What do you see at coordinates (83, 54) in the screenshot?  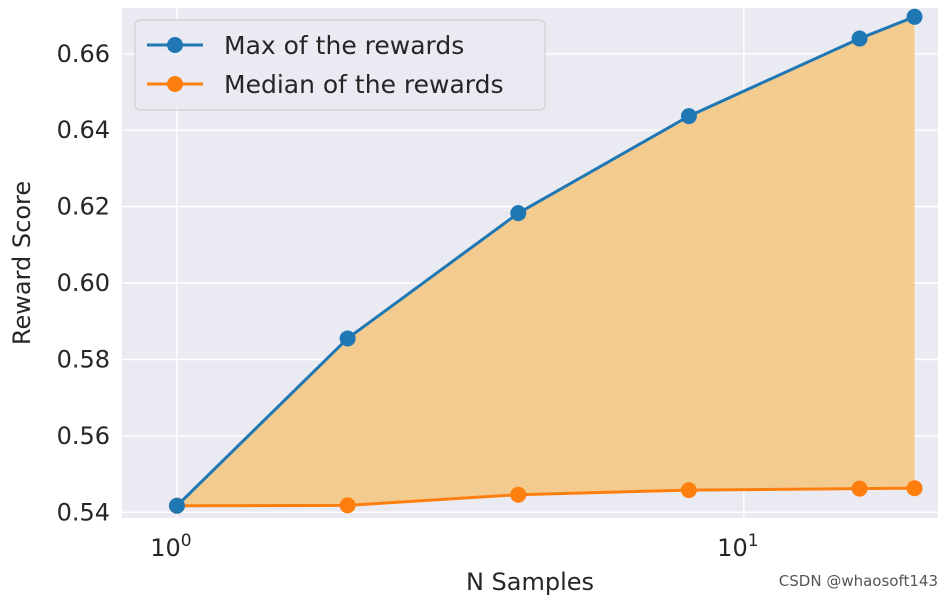 I see `y-tick-label: 0.66` at bounding box center [83, 54].